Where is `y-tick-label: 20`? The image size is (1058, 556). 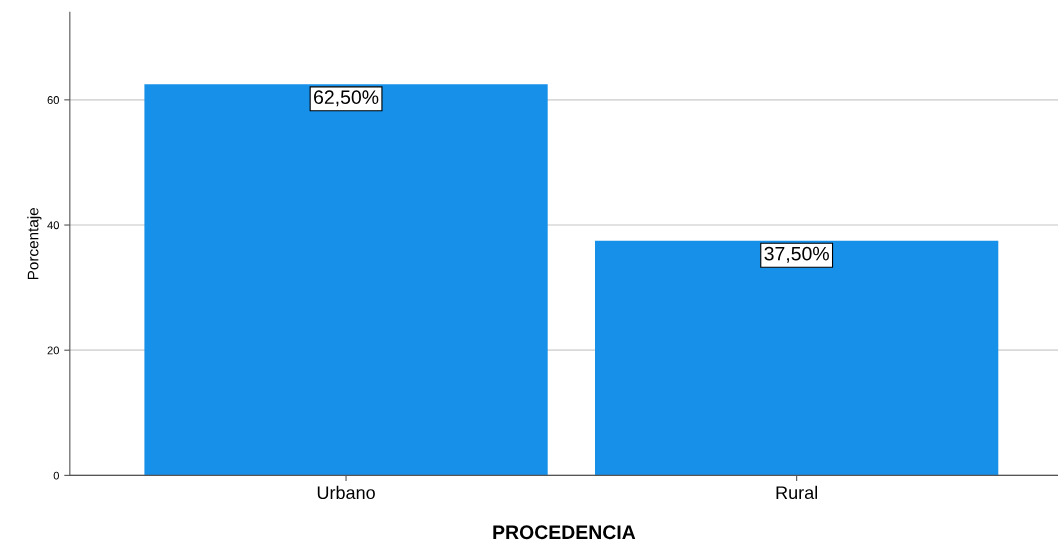 y-tick-label: 20 is located at coordinates (53, 350).